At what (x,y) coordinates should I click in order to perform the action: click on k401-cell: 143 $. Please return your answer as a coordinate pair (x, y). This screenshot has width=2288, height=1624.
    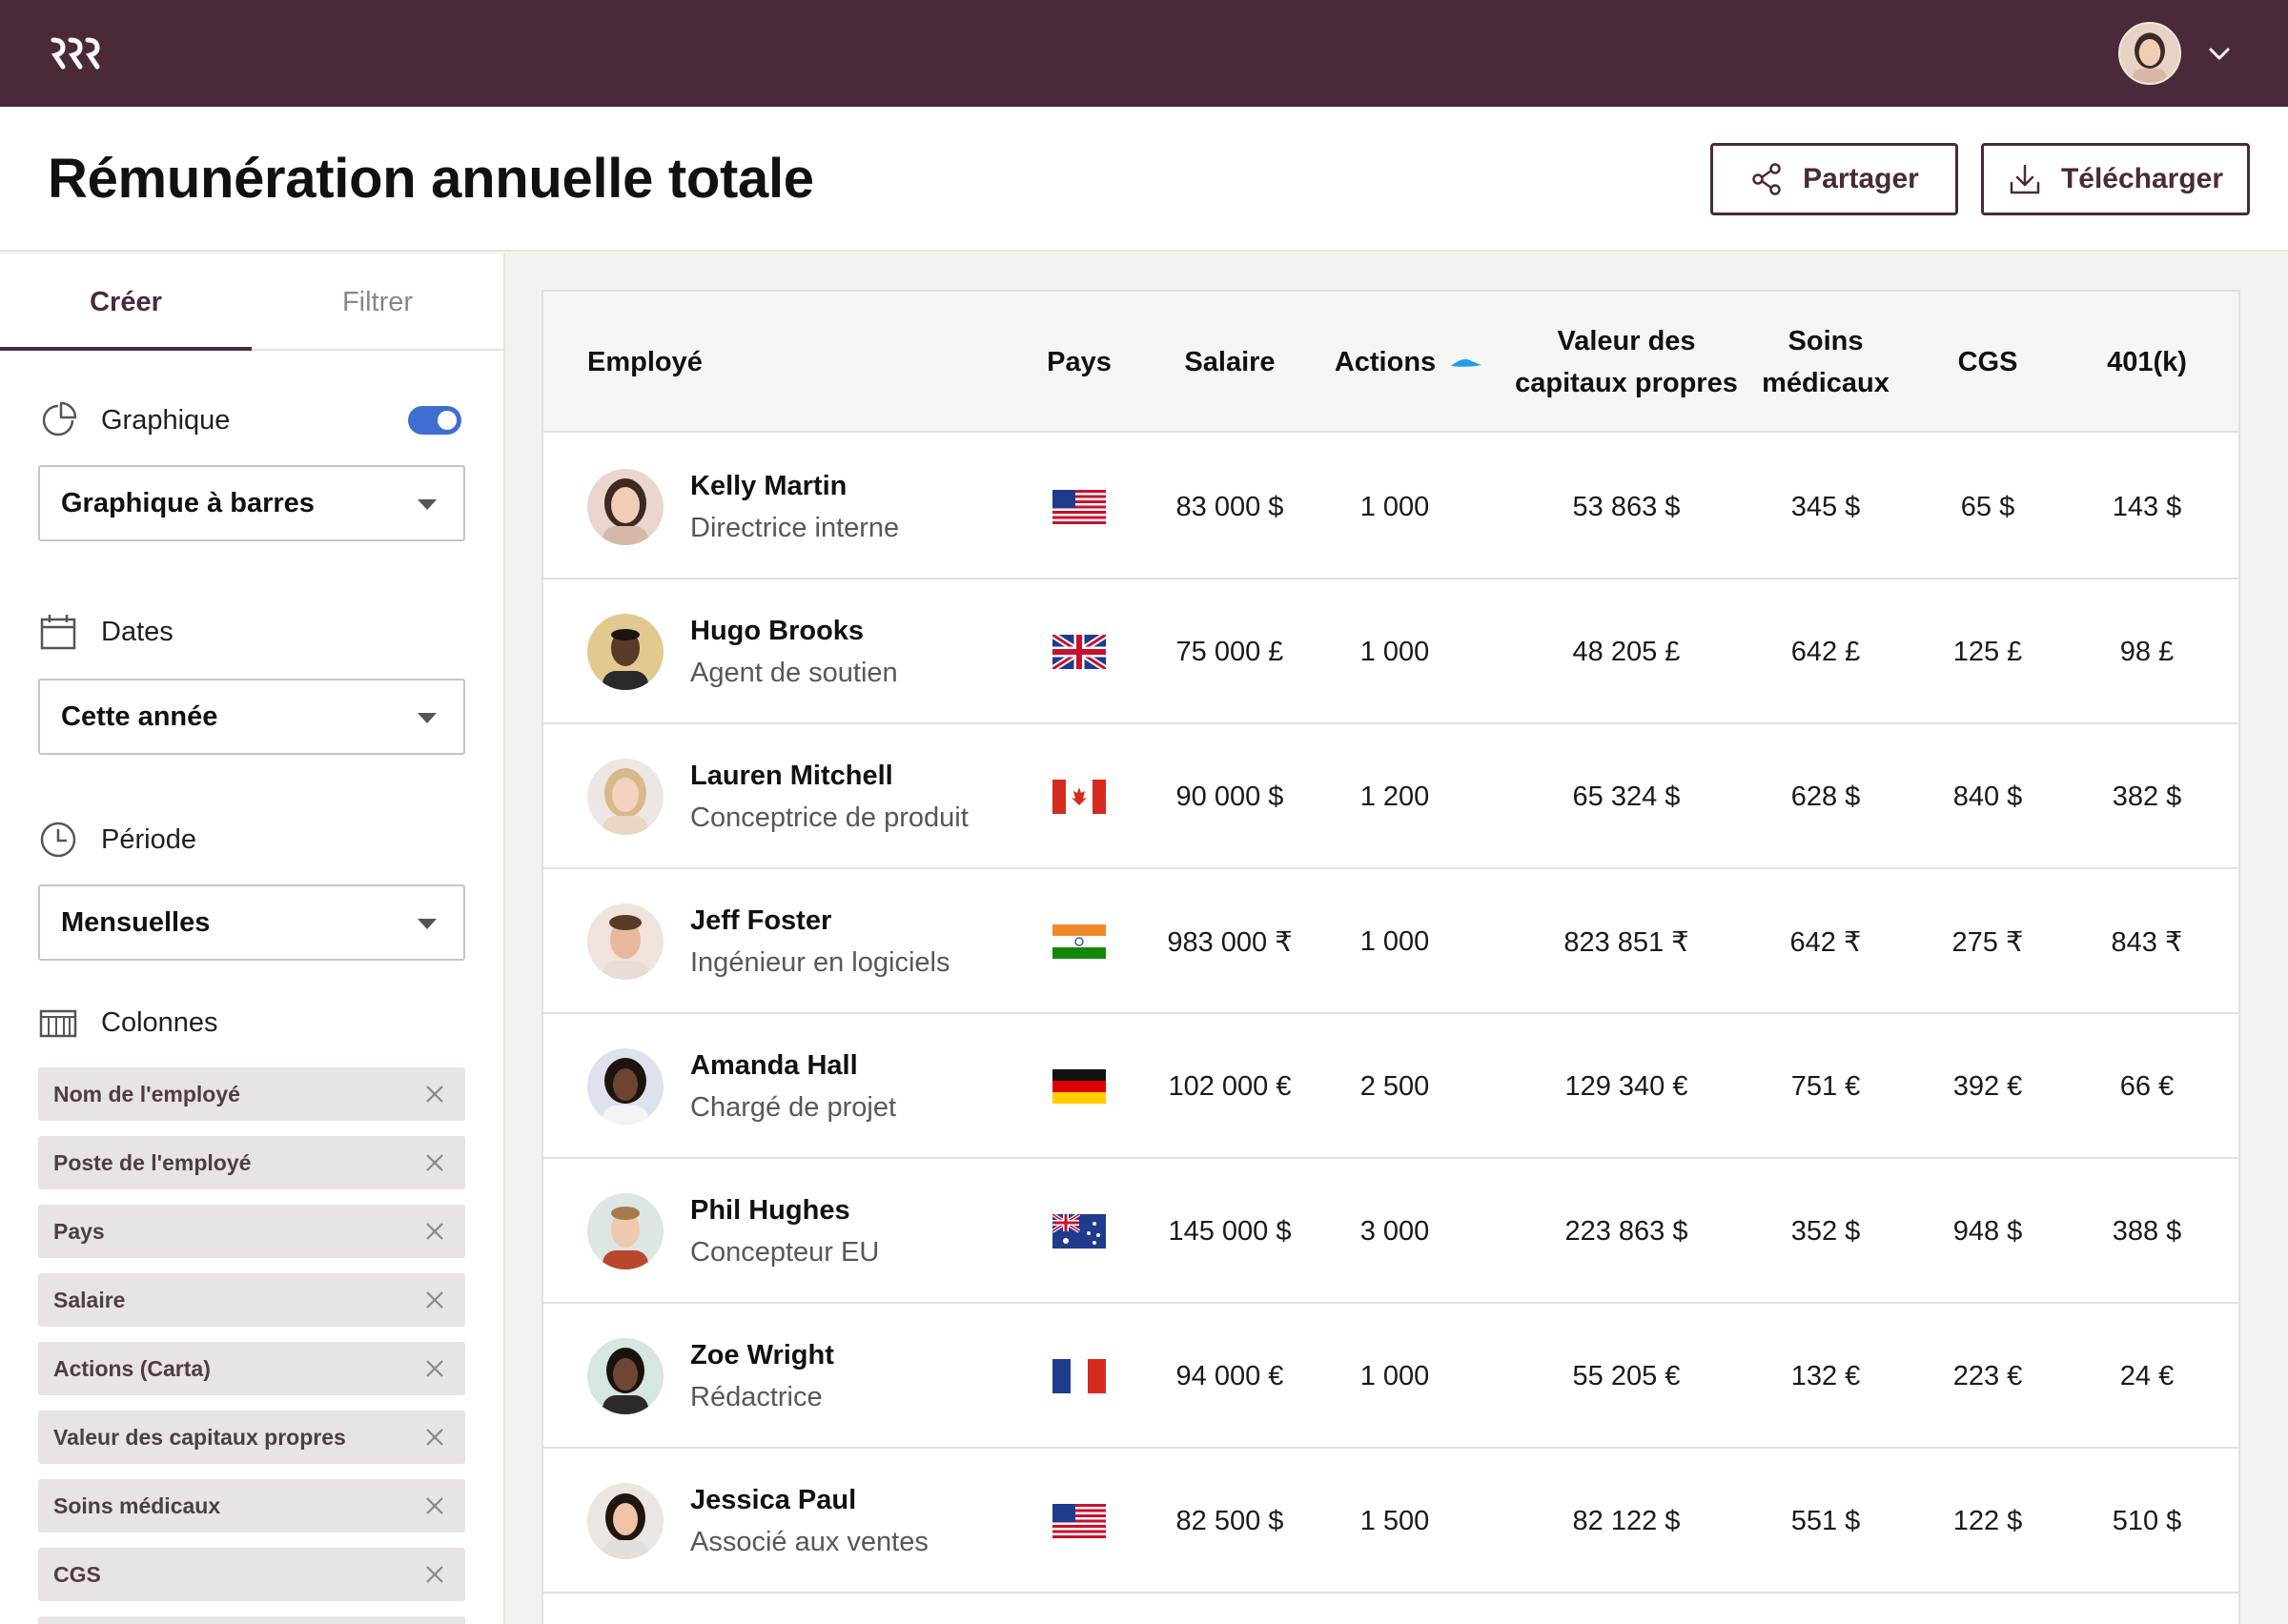
    Looking at the image, I should click on (2147, 506).